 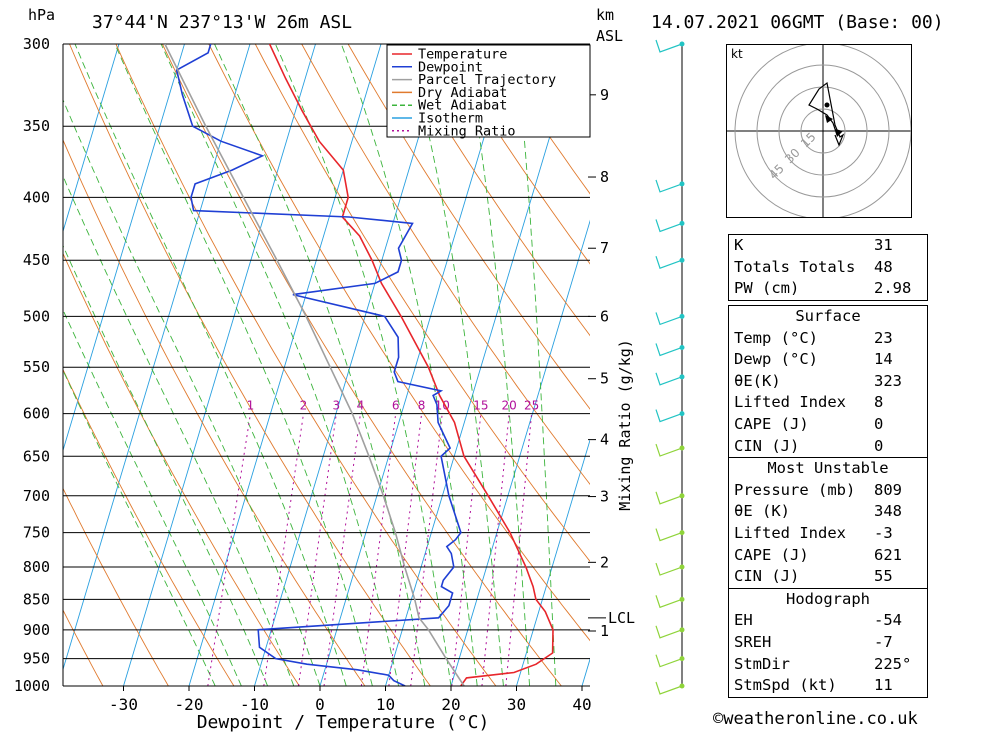 I want to click on km-tick-label: 1, so click(x=604, y=631).